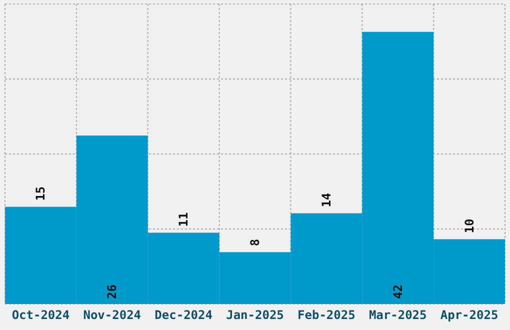 This screenshot has height=330, width=510. Describe the element at coordinates (327, 315) in the screenshot. I see `x-tick-label: Feb-2025` at that location.